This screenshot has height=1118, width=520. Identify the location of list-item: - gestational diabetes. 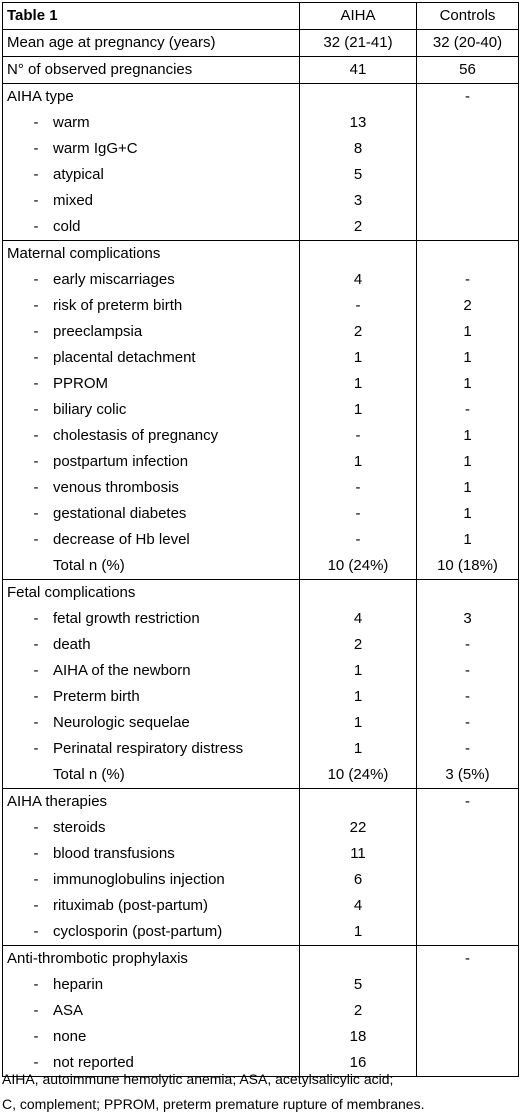
(153, 514).